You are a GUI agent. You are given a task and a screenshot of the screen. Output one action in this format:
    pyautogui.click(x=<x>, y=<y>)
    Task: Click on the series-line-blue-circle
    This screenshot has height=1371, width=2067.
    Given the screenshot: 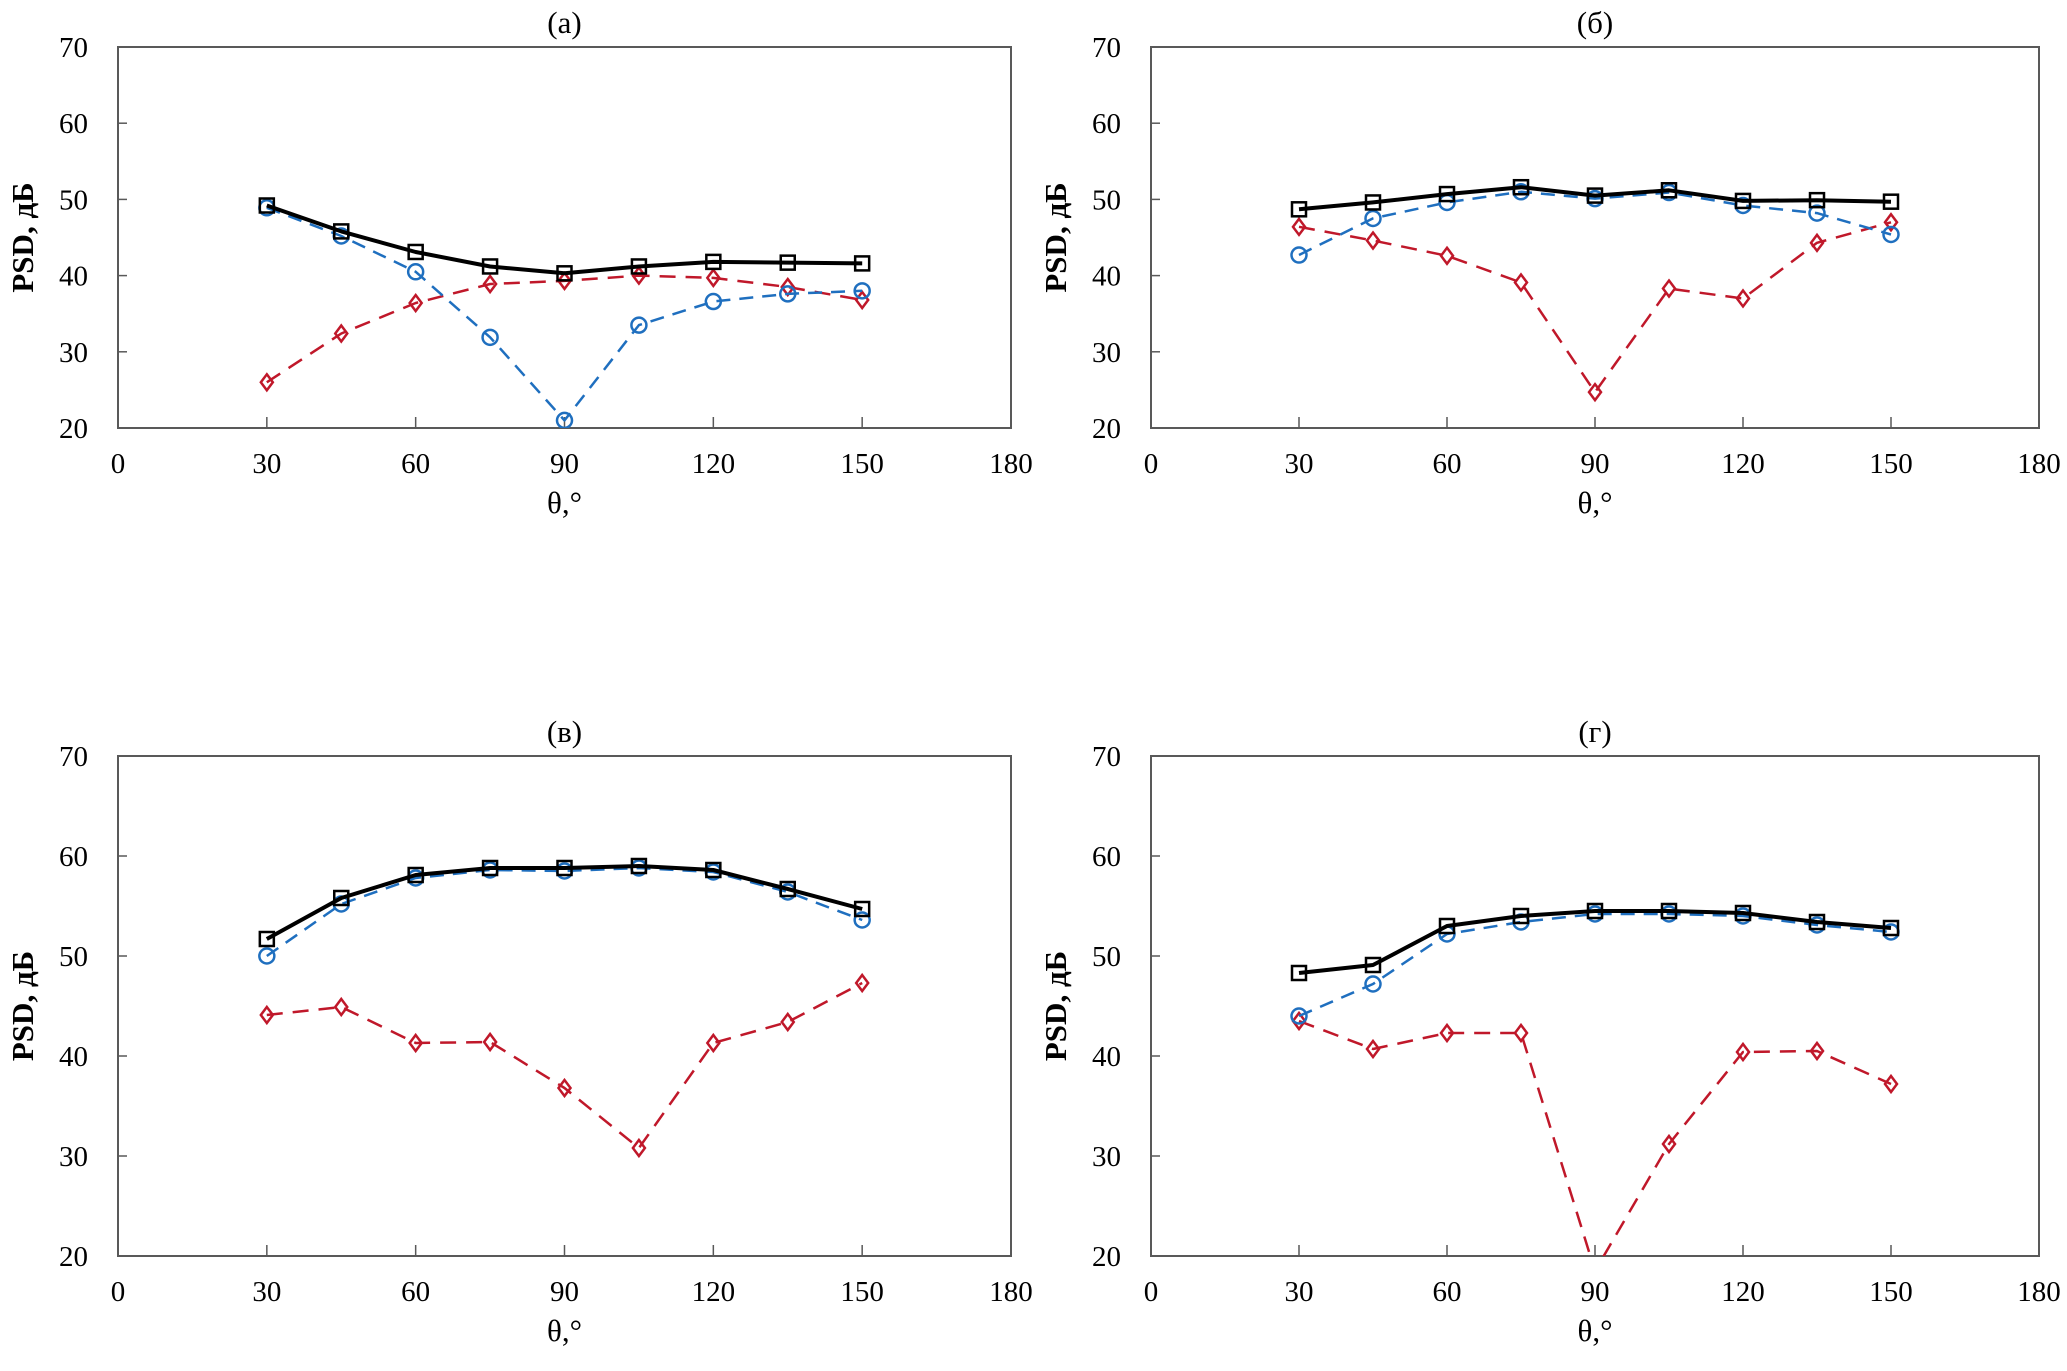 What is the action you would take?
    pyautogui.click(x=564, y=314)
    